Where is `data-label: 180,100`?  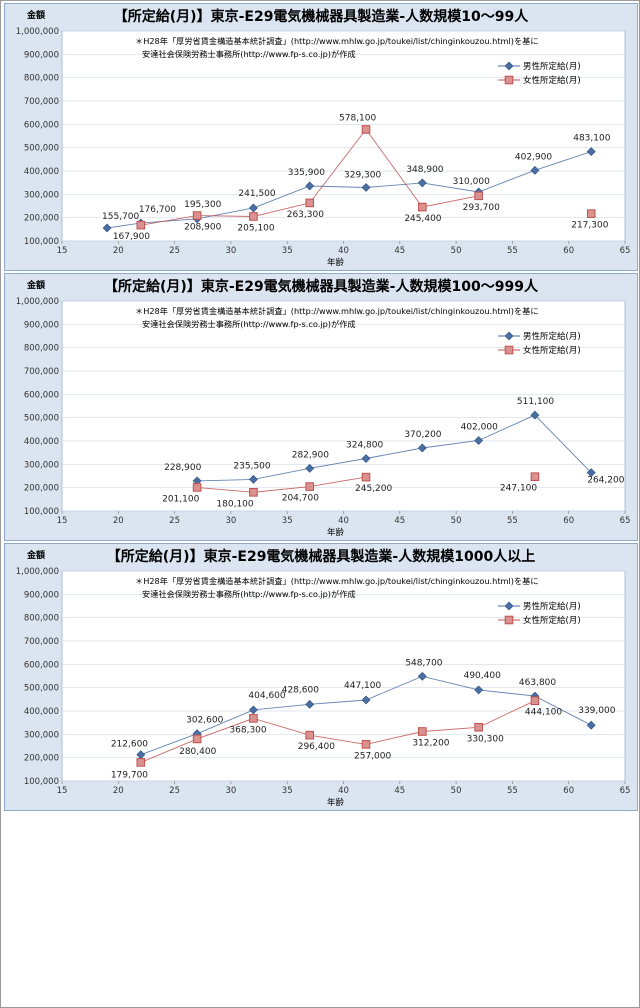
data-label: 180,100 is located at coordinates (234, 504).